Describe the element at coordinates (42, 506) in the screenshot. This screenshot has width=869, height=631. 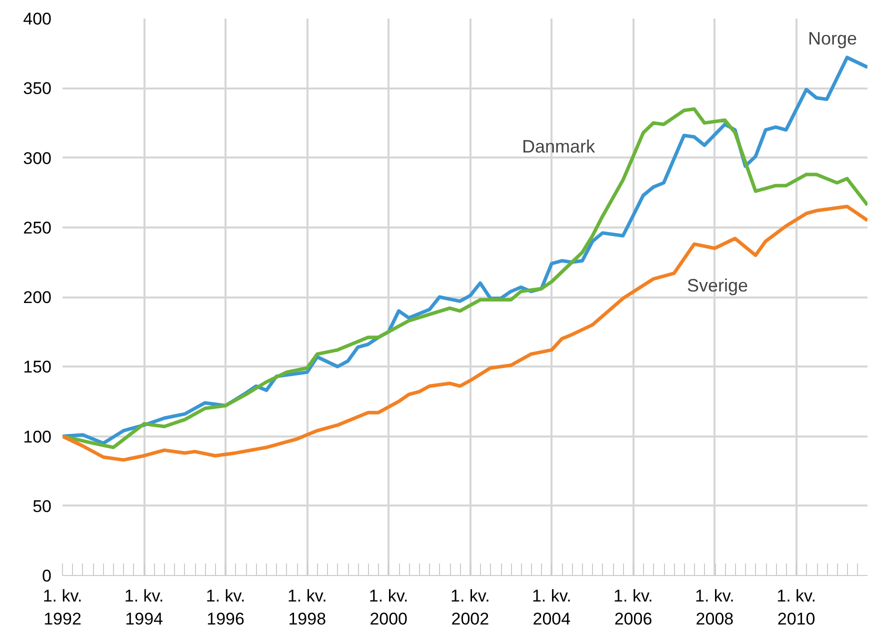
I see `y-tick-label: 50` at that location.